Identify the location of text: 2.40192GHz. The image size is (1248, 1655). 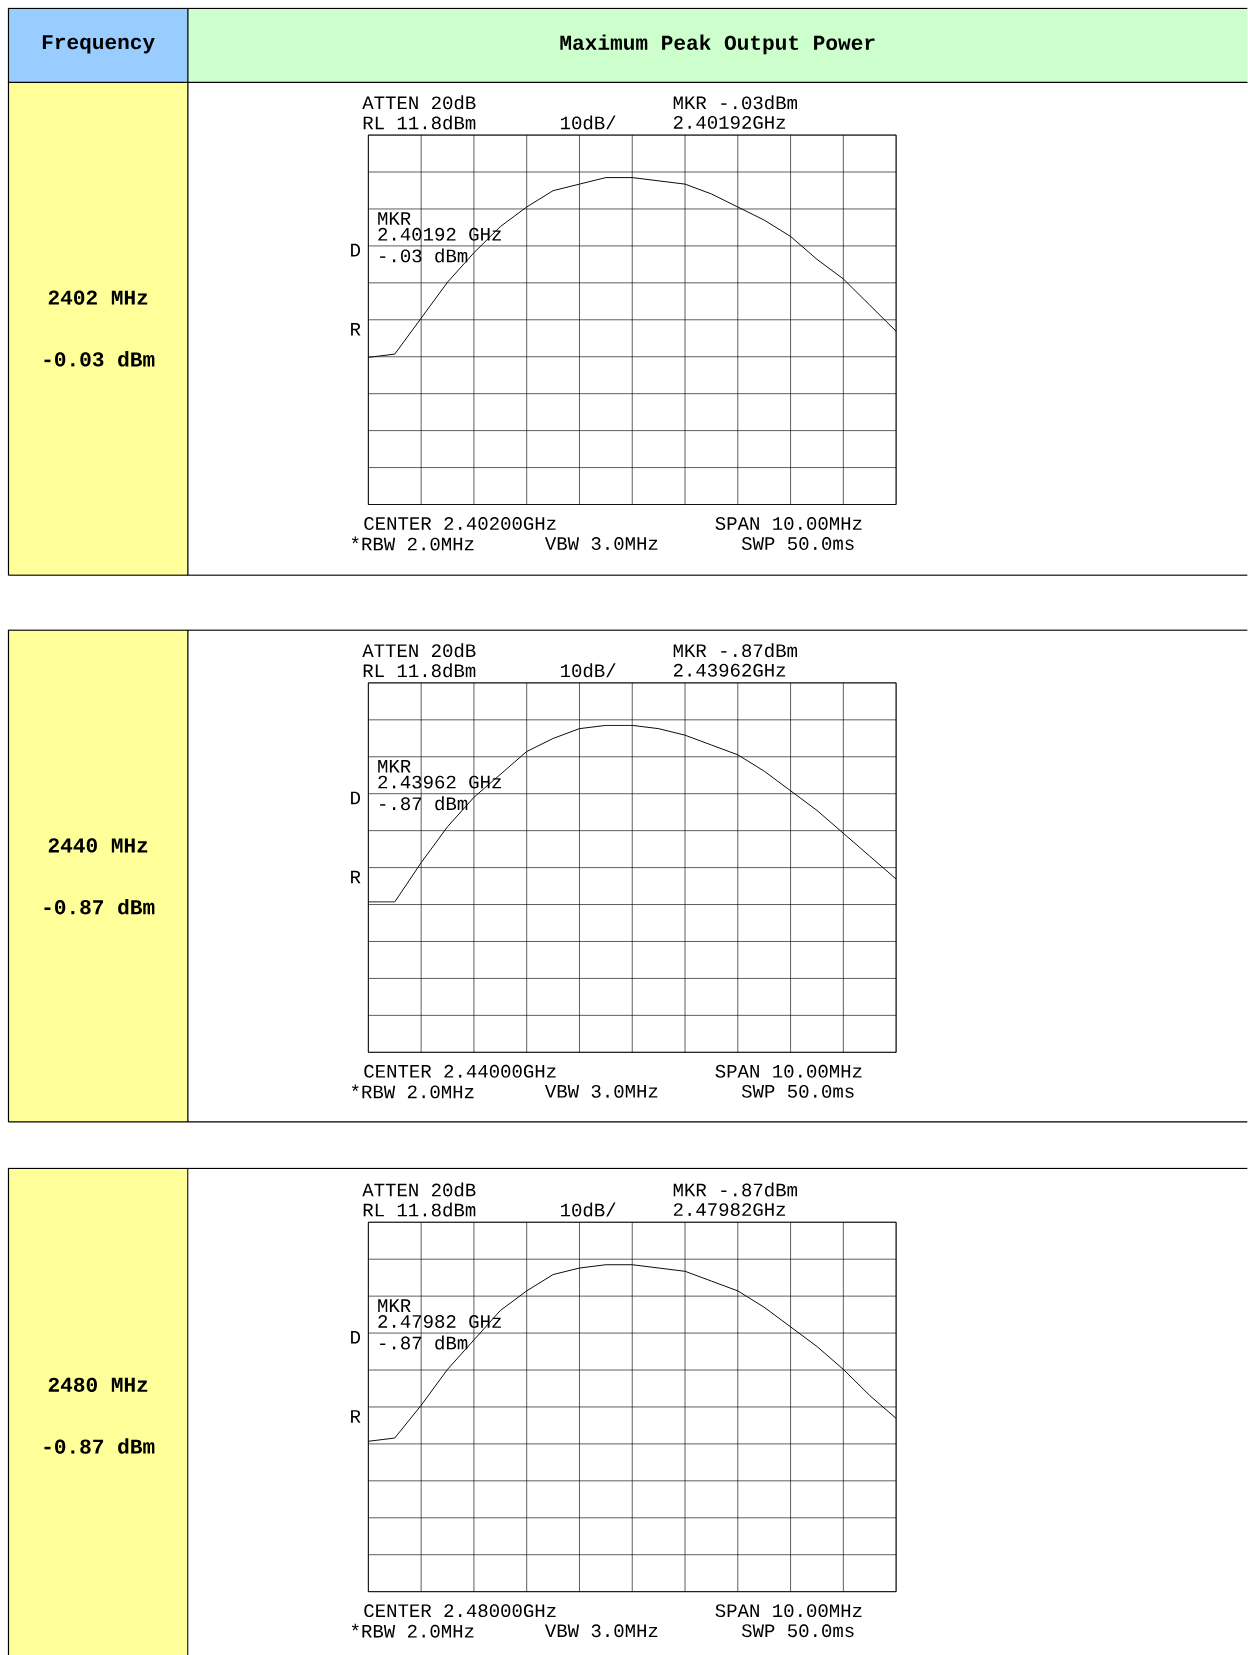
(730, 122).